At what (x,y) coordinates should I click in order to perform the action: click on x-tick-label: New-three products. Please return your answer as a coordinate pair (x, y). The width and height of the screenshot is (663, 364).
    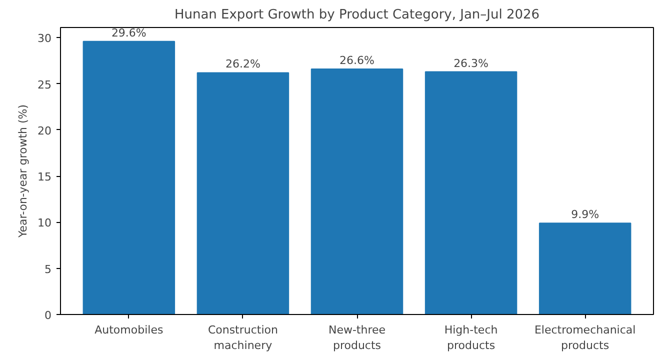
    Looking at the image, I should click on (357, 338).